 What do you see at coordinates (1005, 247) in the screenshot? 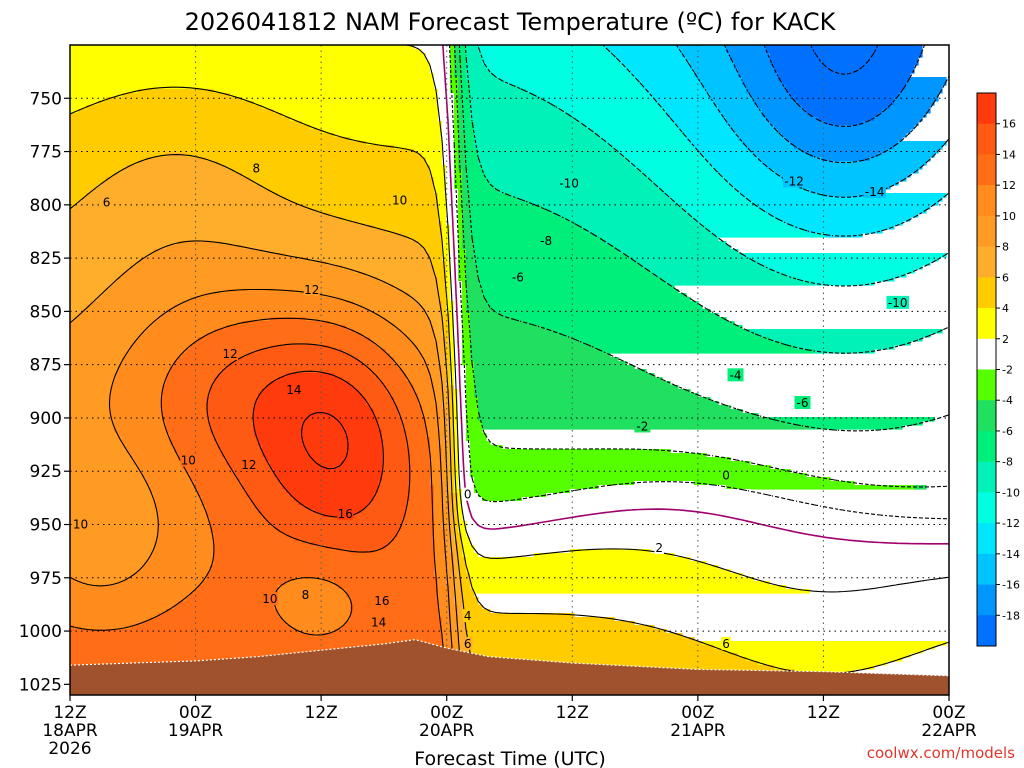
I see `colorbar-label: 8` at bounding box center [1005, 247].